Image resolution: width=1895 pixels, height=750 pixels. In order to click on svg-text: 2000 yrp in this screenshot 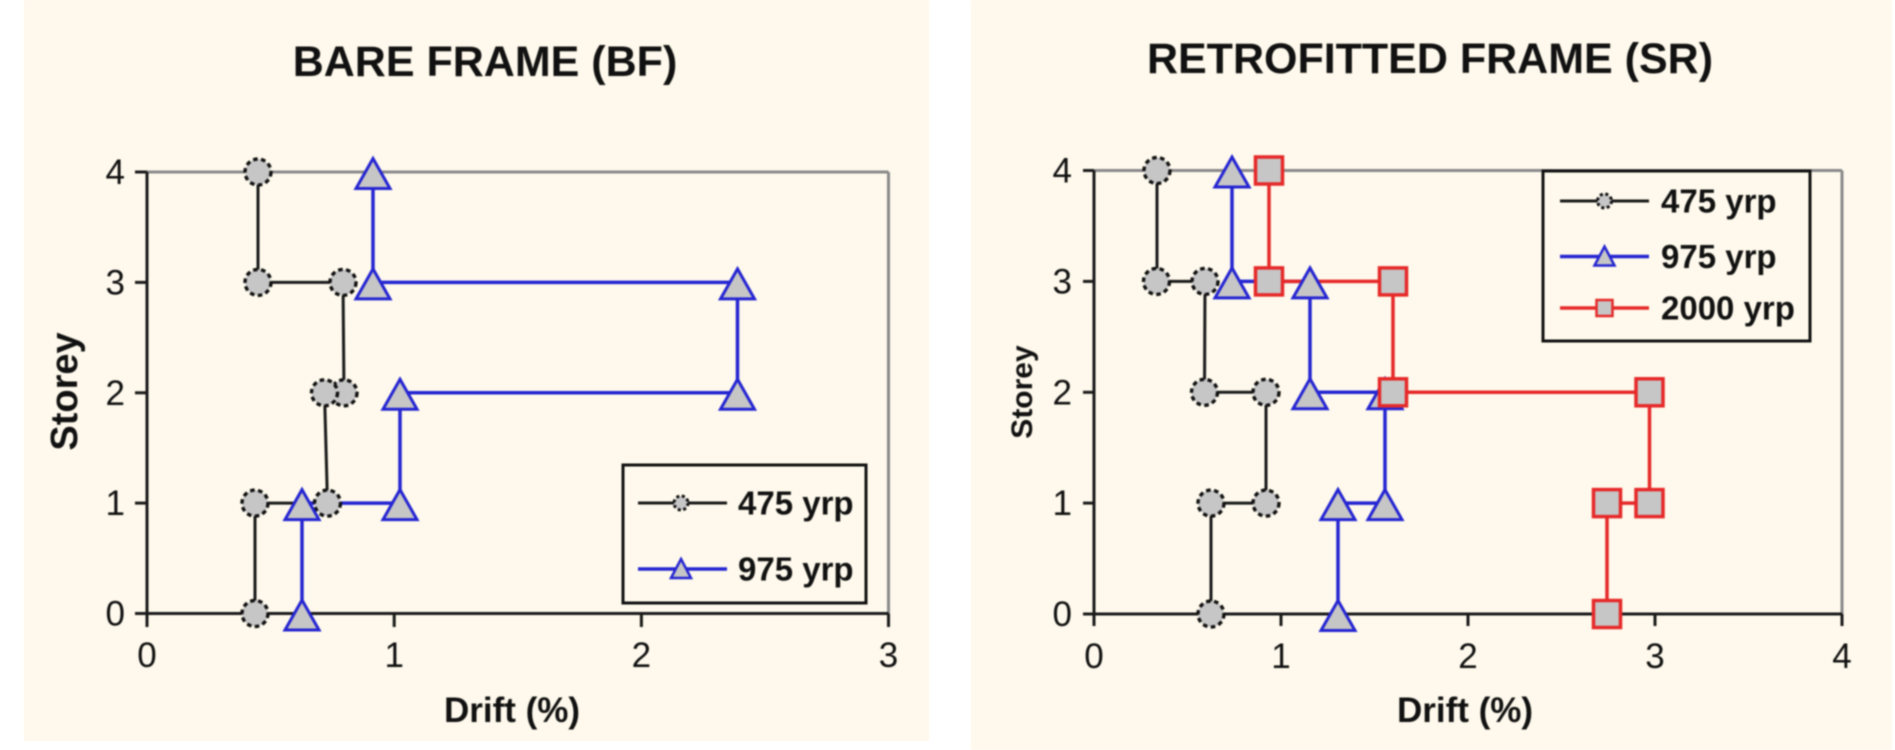, I will do `click(1728, 308)`.